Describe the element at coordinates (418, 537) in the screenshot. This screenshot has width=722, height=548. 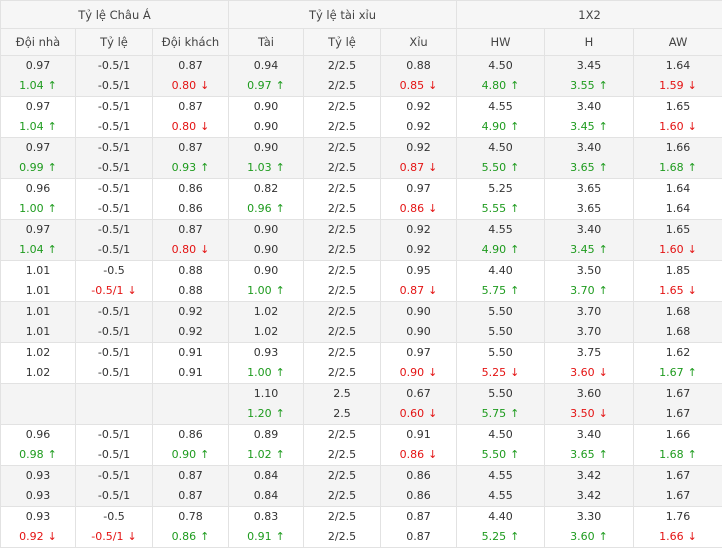
I see `current-odds-value: 0.87` at that location.